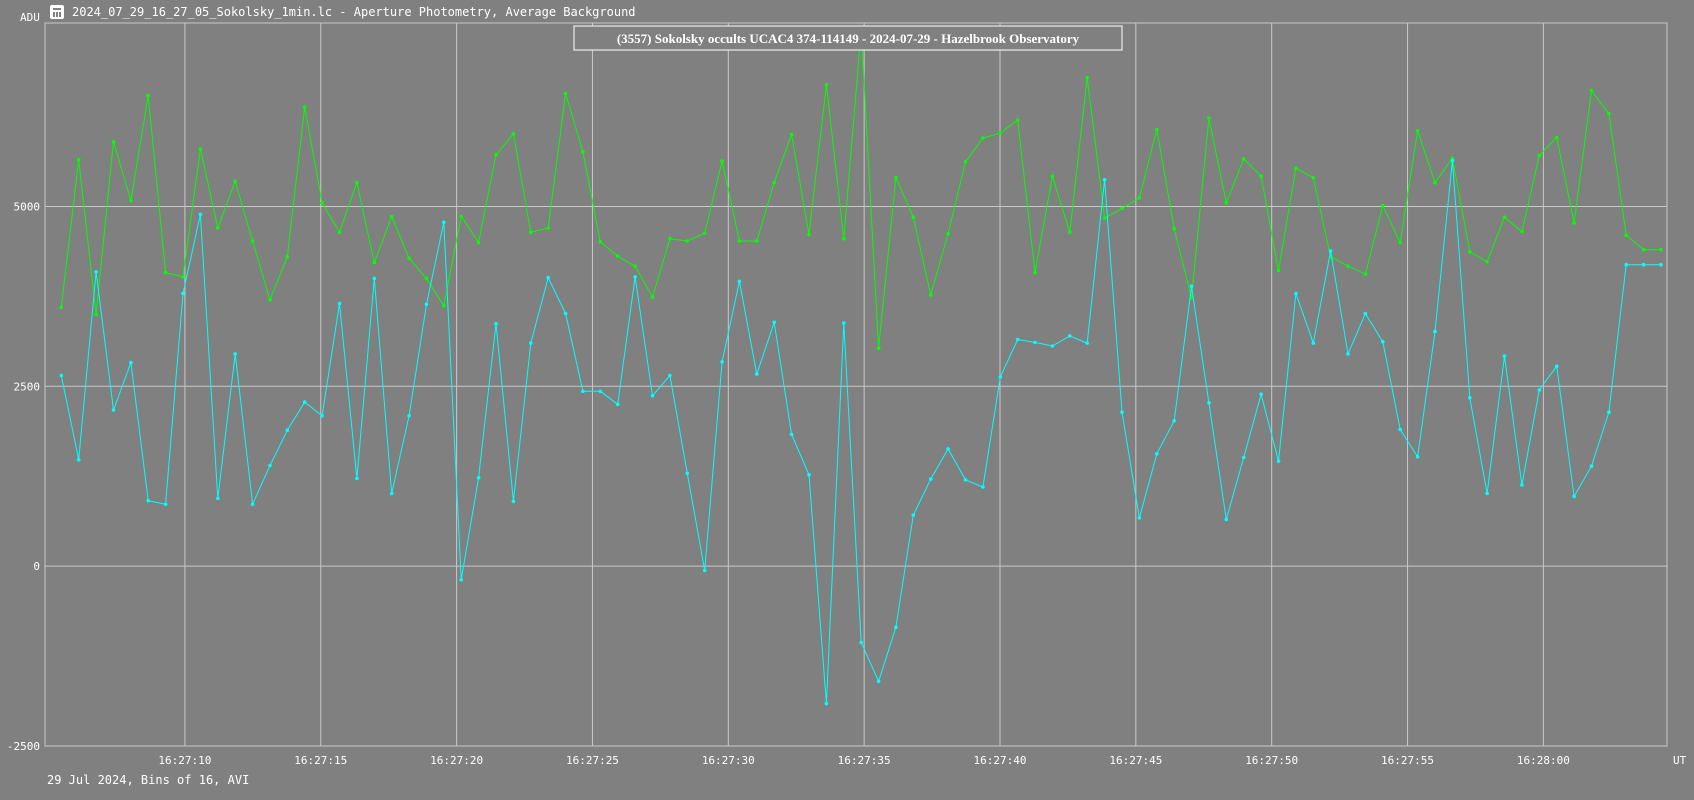 This screenshot has height=800, width=1694. What do you see at coordinates (1407, 760) in the screenshot?
I see `x-tick-label: 16:27:55` at bounding box center [1407, 760].